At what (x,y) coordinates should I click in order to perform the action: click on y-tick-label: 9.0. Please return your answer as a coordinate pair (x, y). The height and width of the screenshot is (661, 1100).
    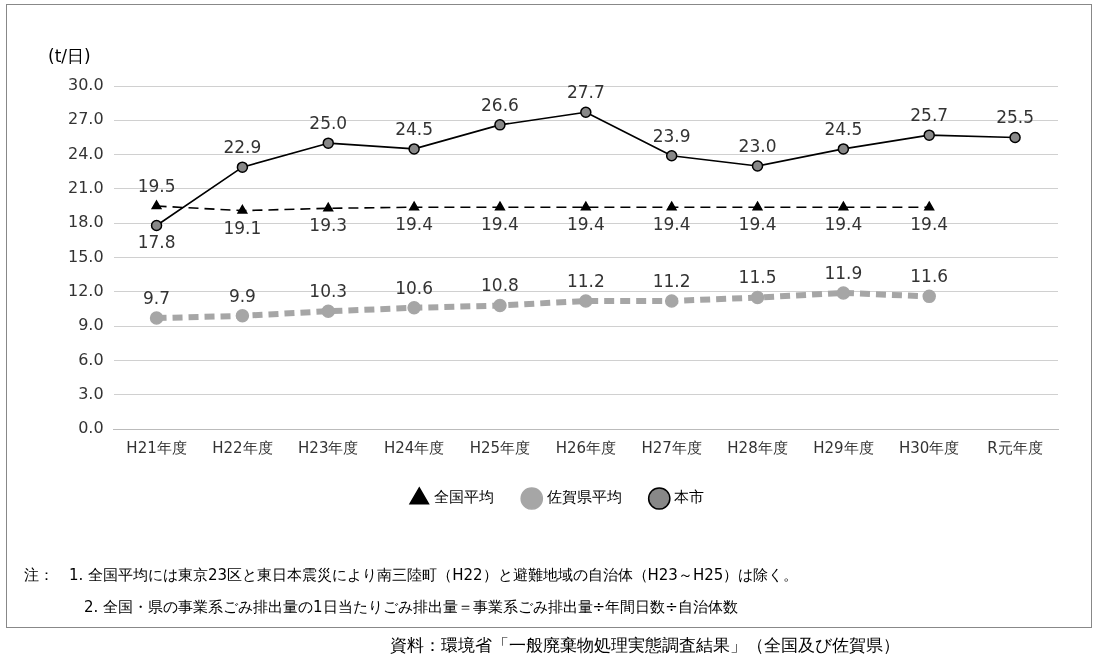
    Looking at the image, I should click on (91, 325).